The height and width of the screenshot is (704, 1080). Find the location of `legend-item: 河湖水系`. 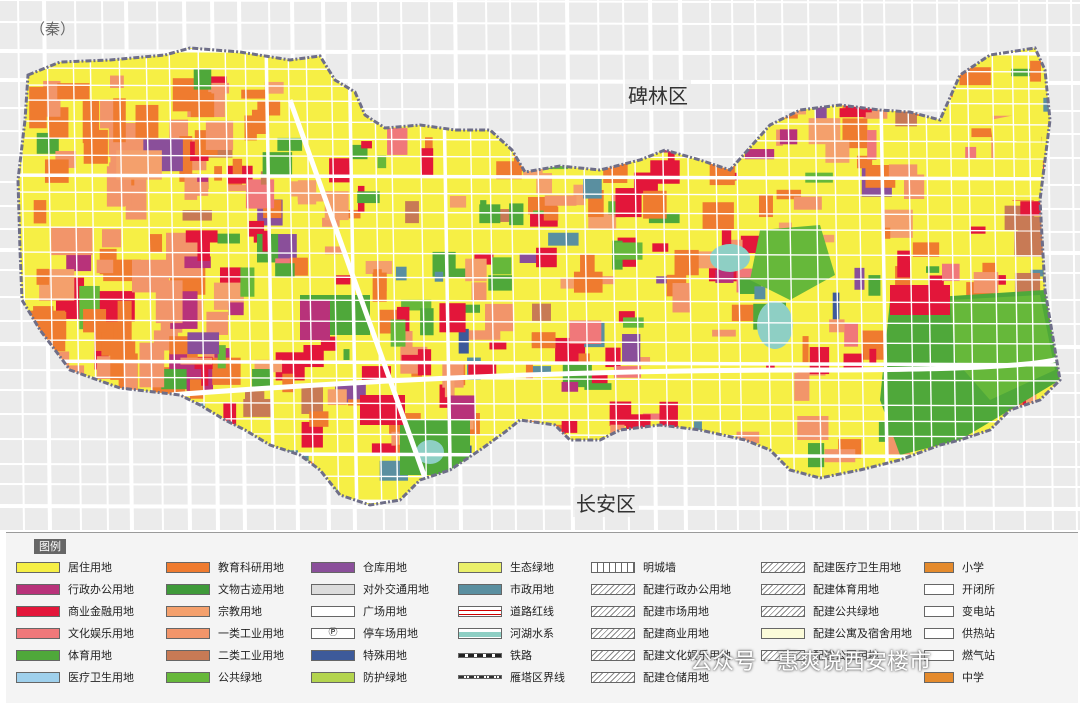

legend-item: 河湖水系 is located at coordinates (506, 633).